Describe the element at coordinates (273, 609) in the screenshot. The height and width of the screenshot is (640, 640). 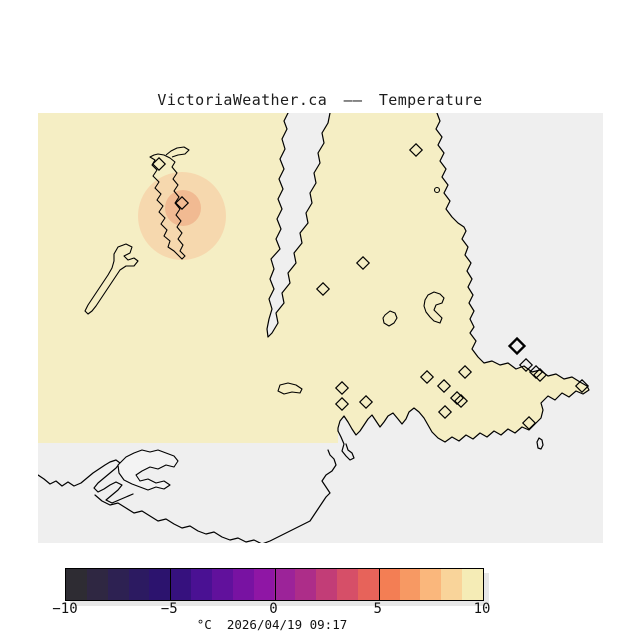
I see `colorbar-tick-label: 0` at that location.